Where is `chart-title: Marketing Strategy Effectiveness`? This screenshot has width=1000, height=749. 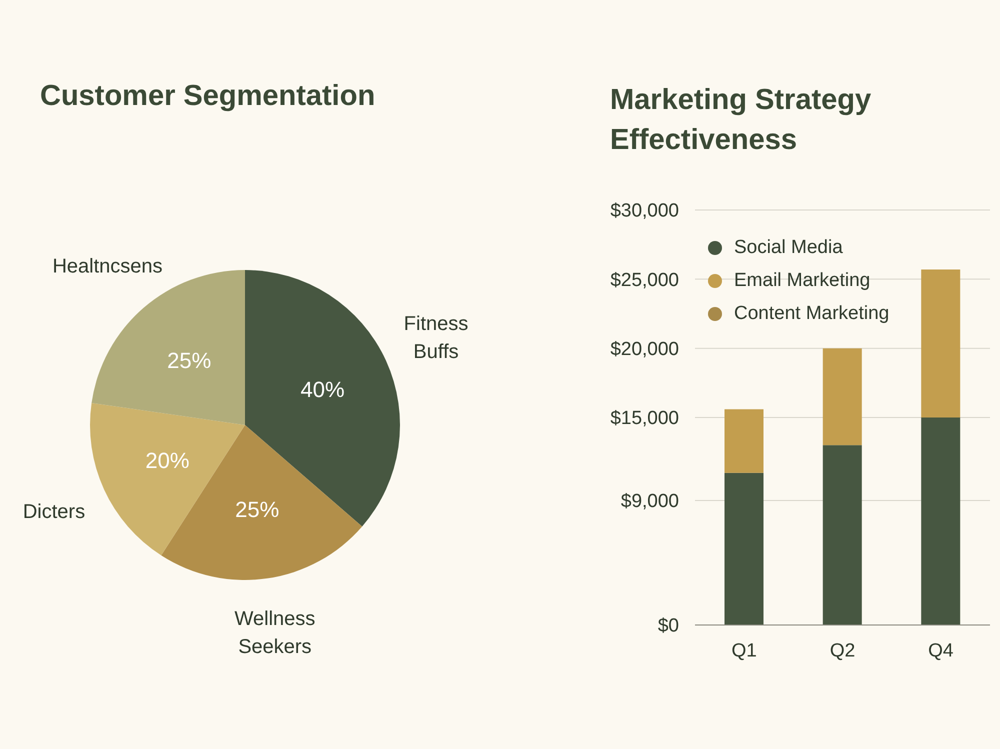
chart-title: Marketing Strategy Effectiveness is located at coordinates (741, 120).